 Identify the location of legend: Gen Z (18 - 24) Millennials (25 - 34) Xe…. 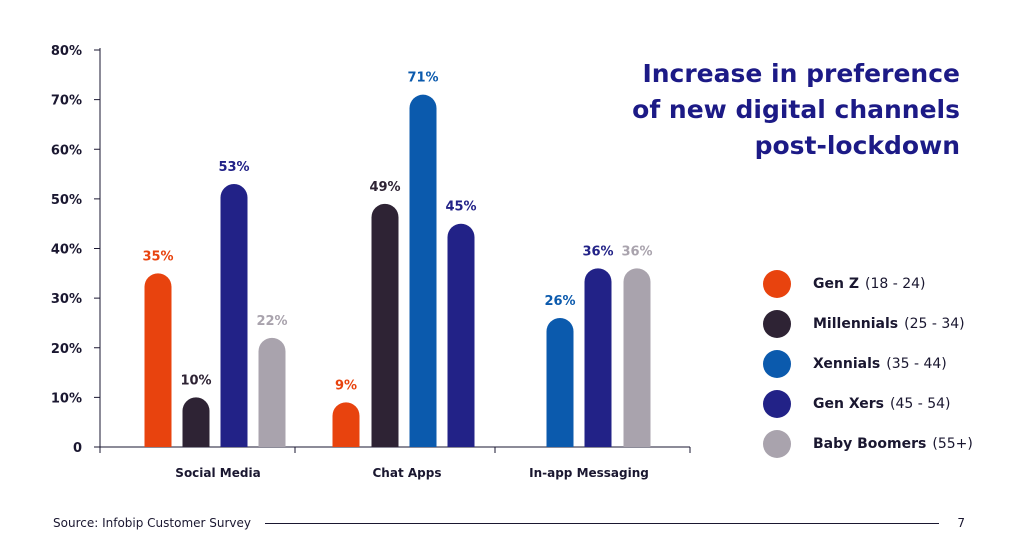
(868, 364).